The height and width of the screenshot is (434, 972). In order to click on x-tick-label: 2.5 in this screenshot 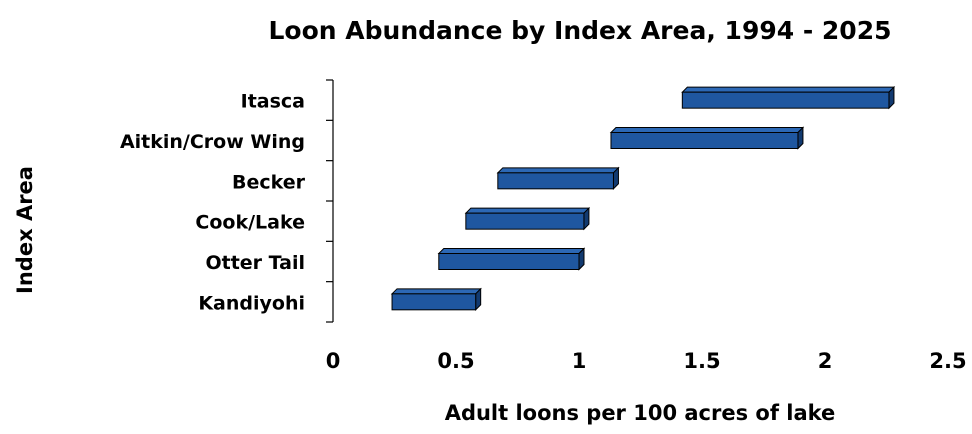, I will do `click(947, 361)`.